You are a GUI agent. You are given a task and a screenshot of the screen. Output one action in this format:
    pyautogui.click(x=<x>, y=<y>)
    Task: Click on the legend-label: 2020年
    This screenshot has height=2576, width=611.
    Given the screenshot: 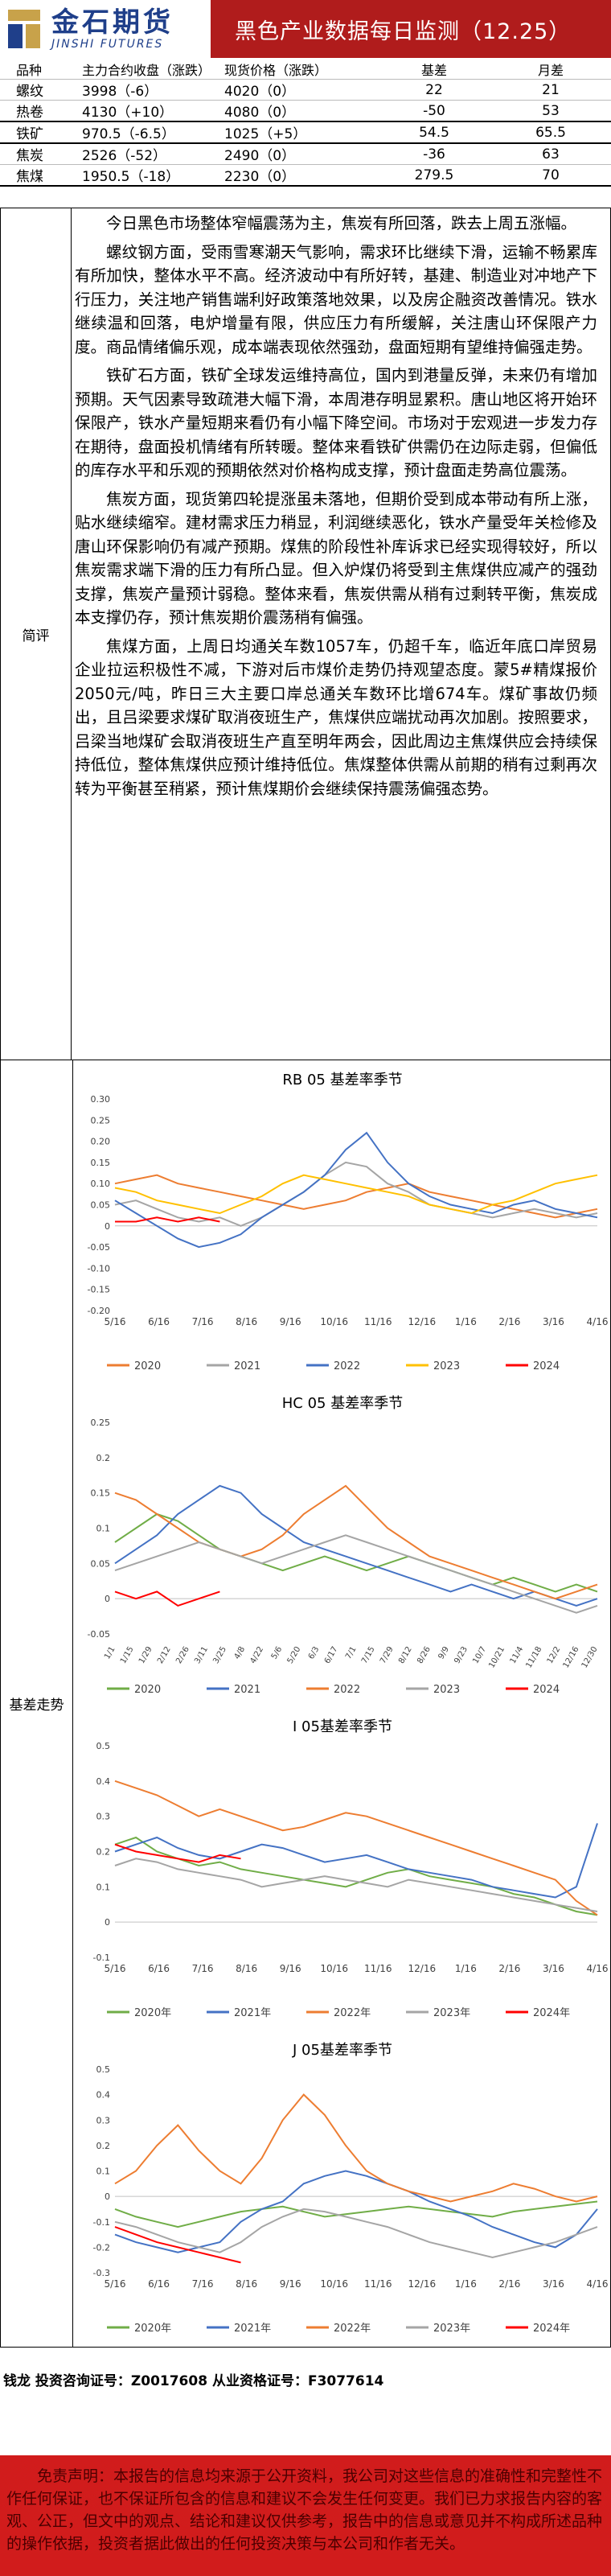 What is the action you would take?
    pyautogui.click(x=152, y=2013)
    